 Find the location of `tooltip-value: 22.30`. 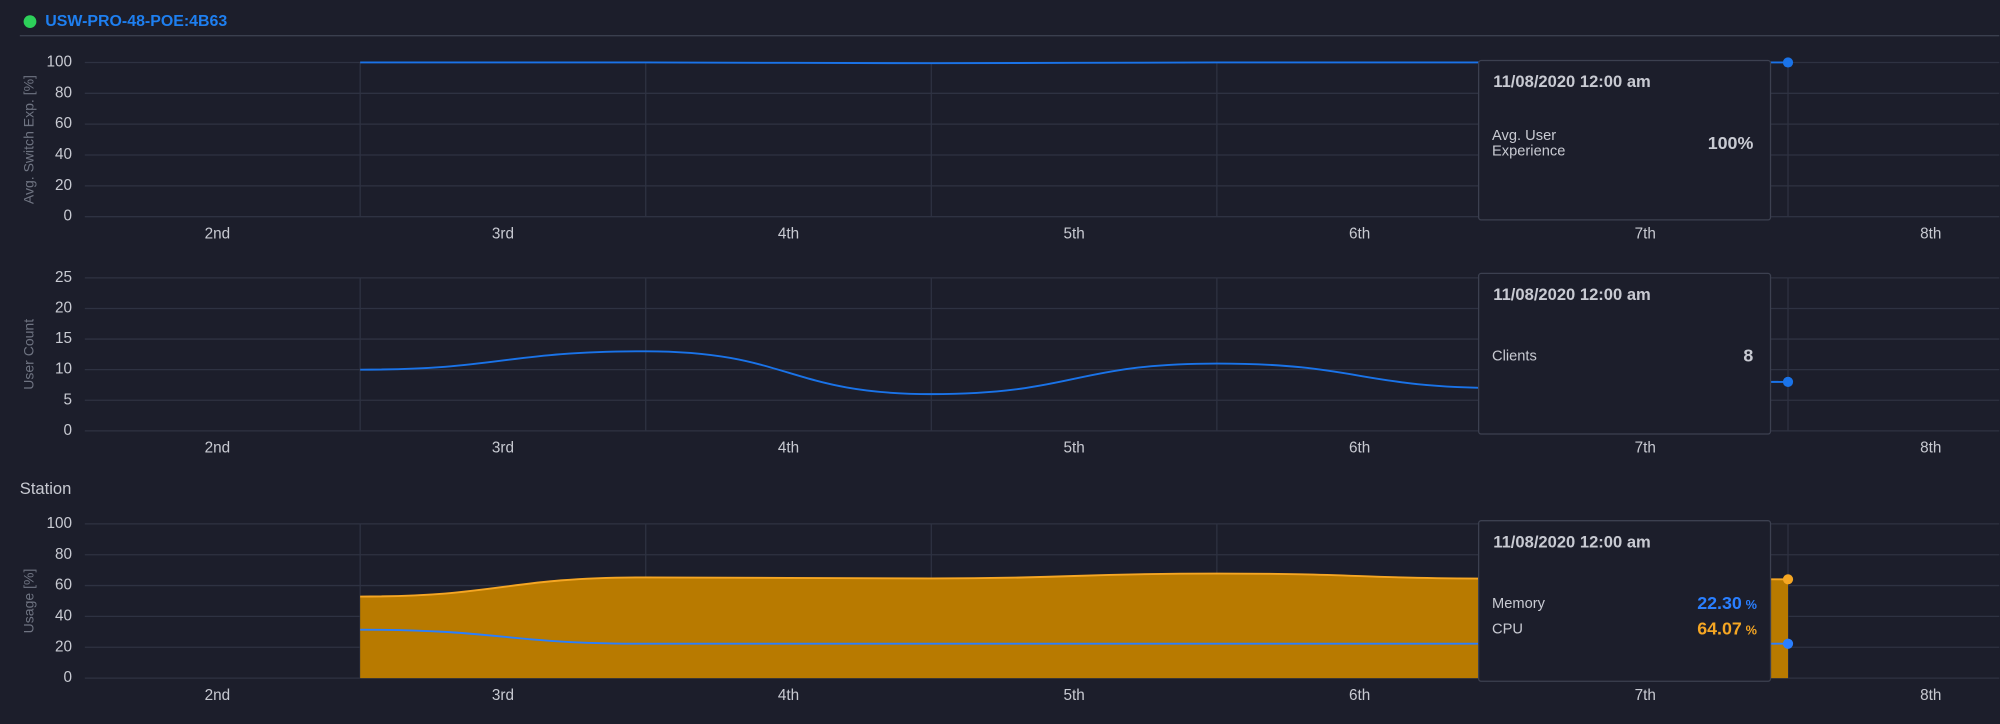

tooltip-value: 22.30 is located at coordinates (1719, 603).